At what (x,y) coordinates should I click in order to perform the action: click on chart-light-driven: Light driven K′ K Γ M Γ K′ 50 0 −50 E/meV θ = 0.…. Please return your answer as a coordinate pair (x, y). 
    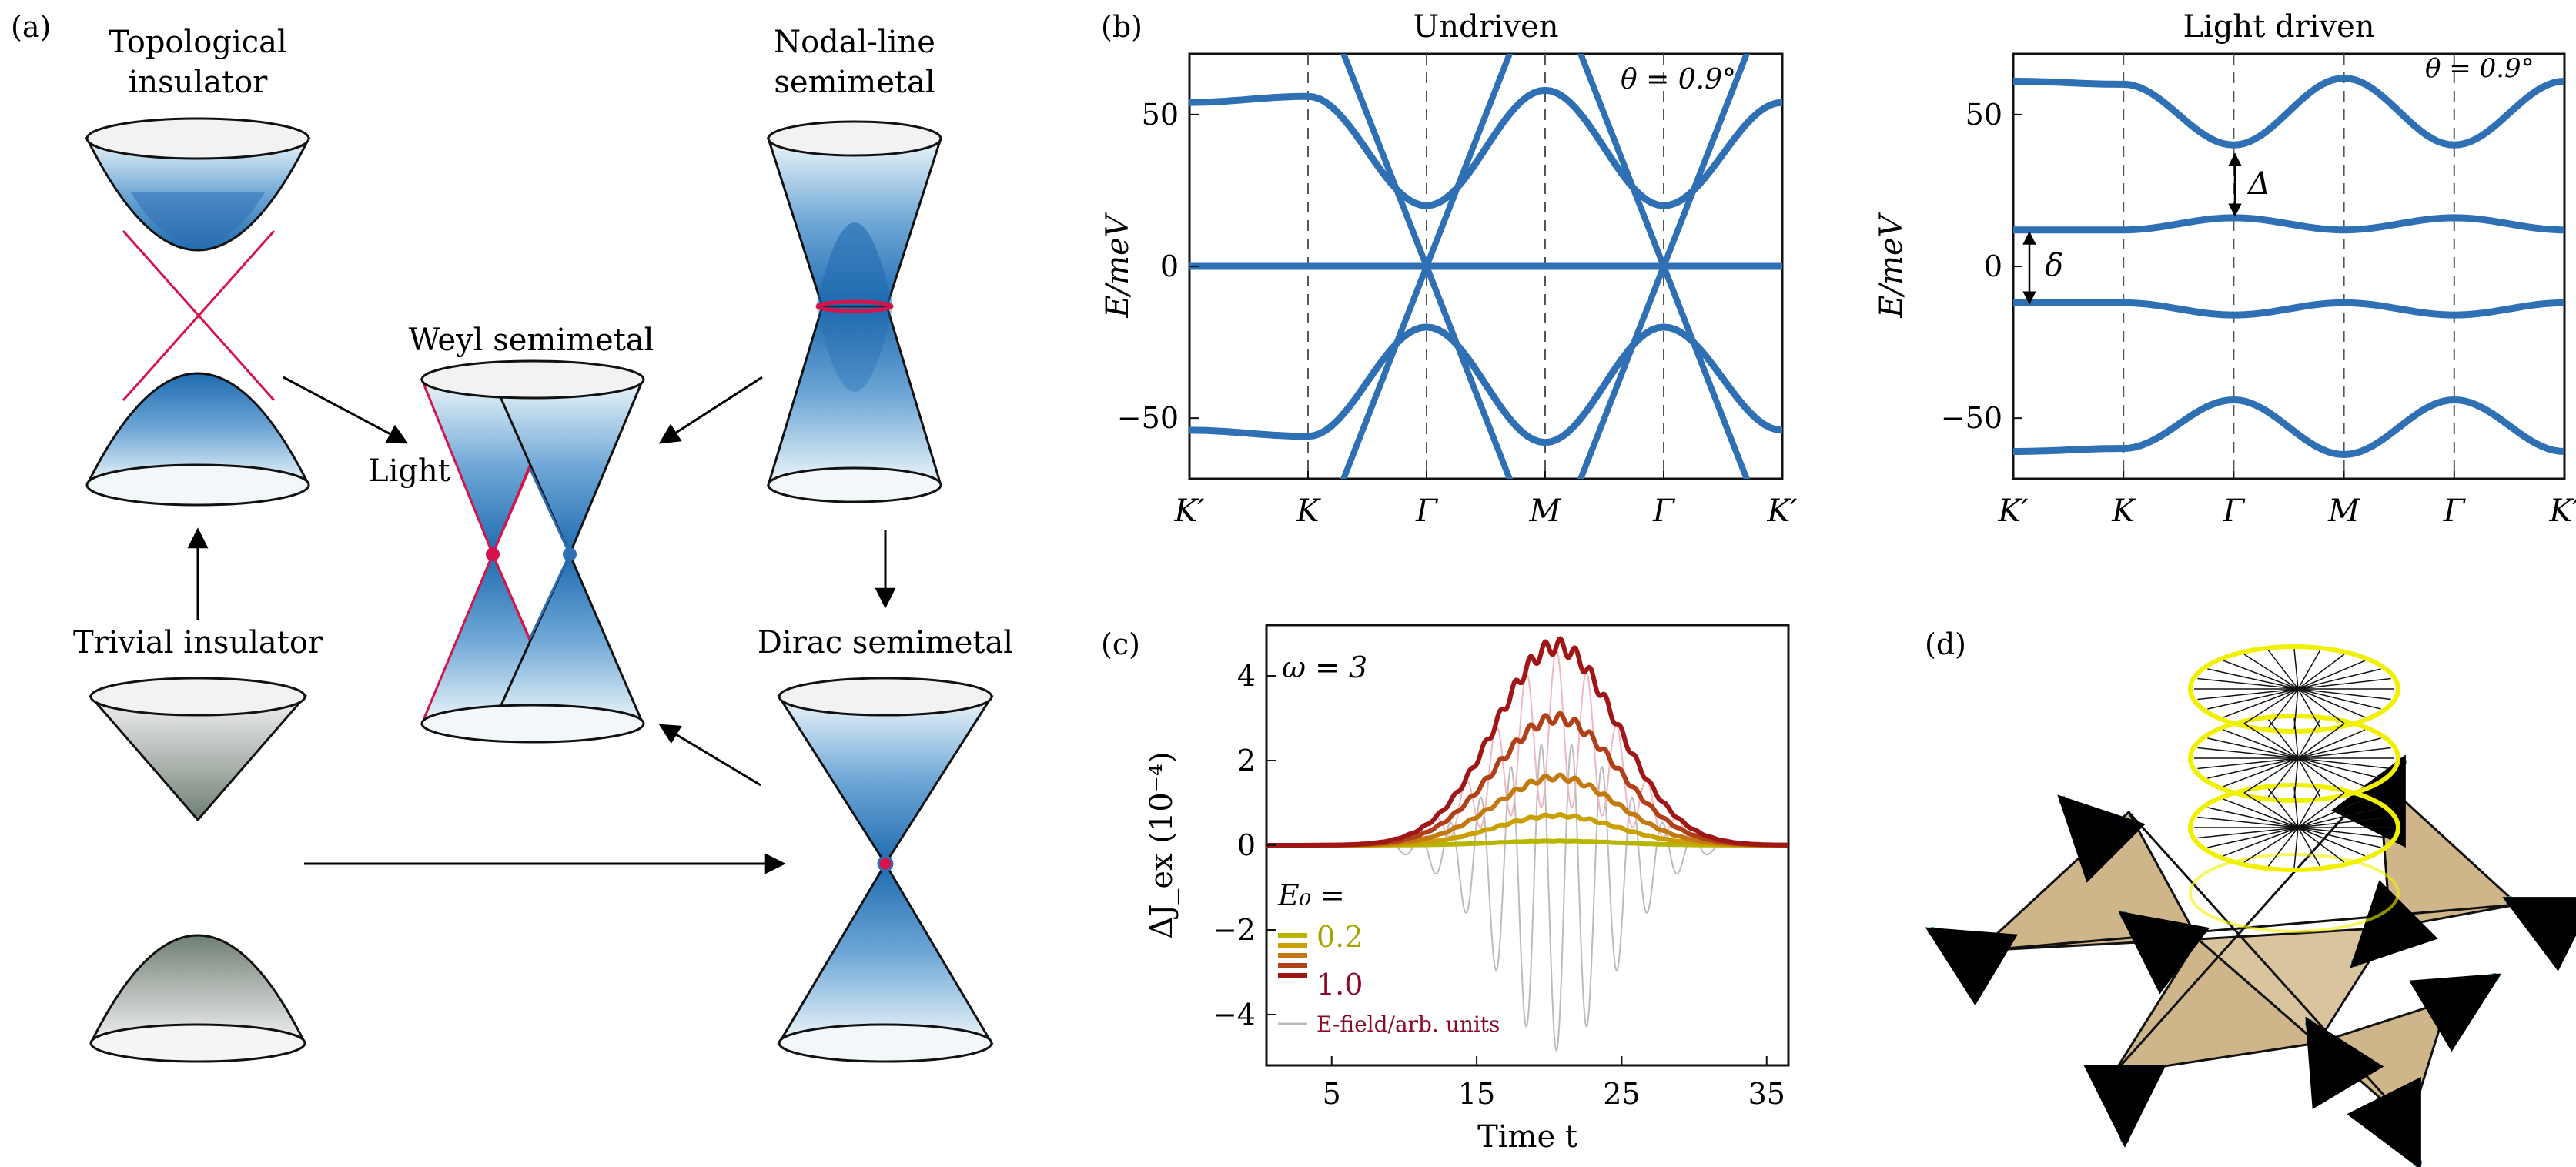
    Looking at the image, I should click on (2225, 269).